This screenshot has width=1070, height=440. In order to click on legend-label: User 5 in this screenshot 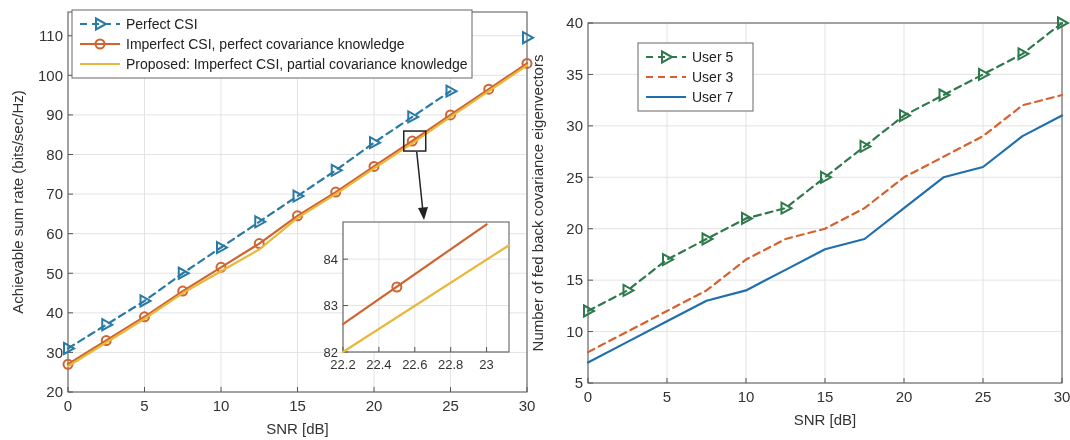, I will do `click(713, 57)`.